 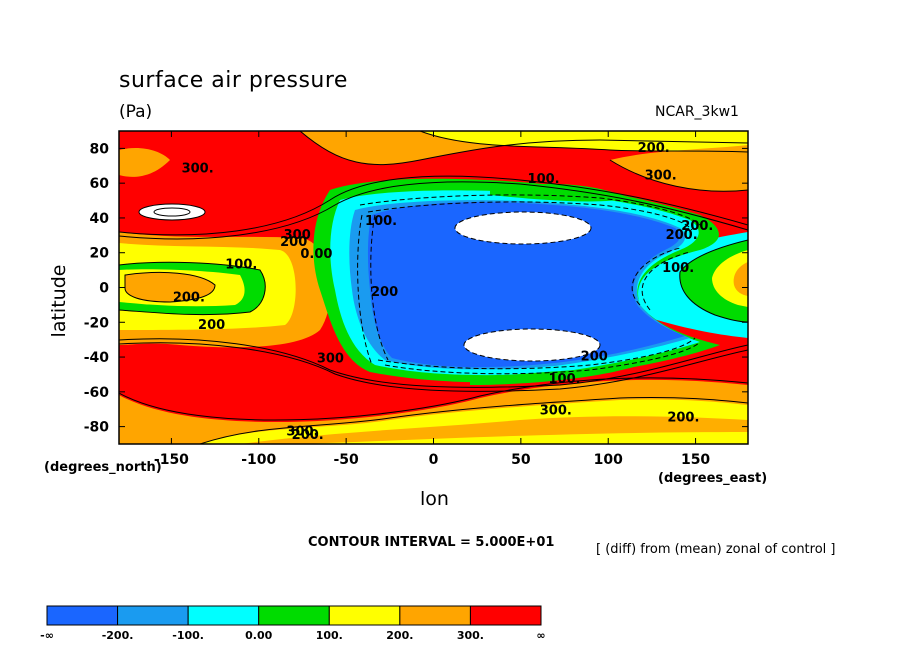 What do you see at coordinates (100, 149) in the screenshot?
I see `y-tick-label: 80` at bounding box center [100, 149].